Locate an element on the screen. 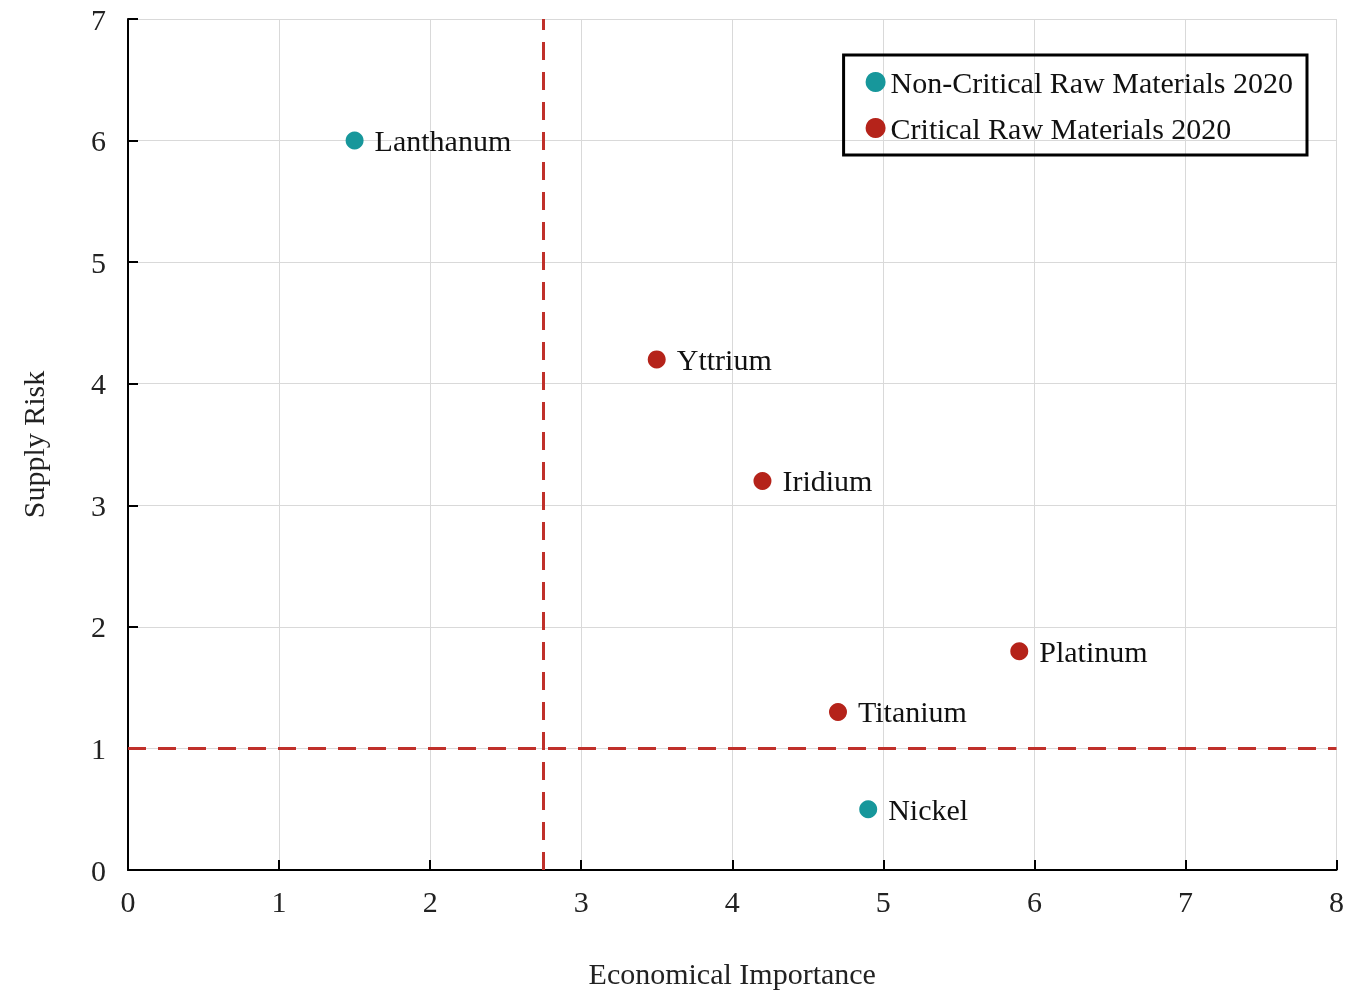  y-tick-label: 5 is located at coordinates (98, 262).